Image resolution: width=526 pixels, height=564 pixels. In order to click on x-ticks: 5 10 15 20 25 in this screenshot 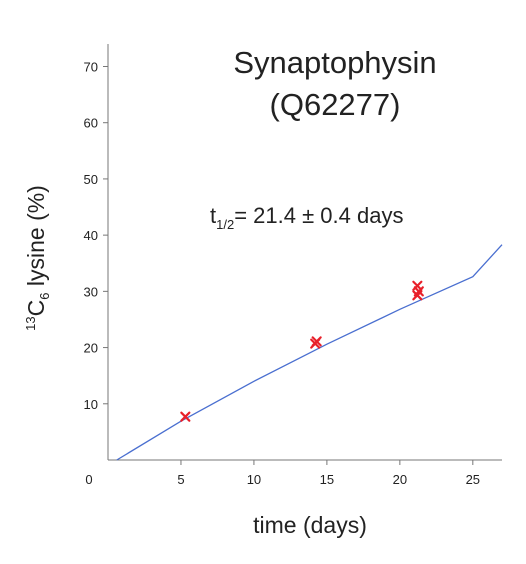, I will do `click(328, 473)`.